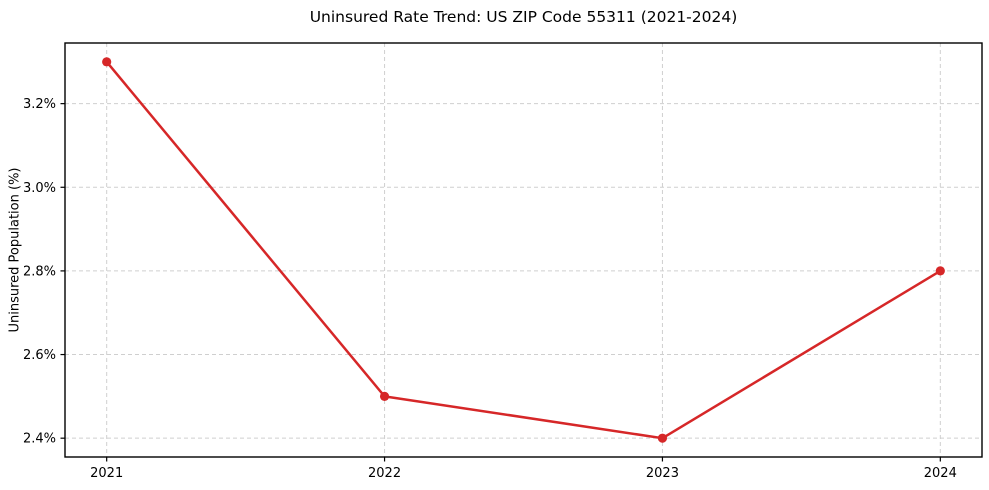 Image resolution: width=989 pixels, height=490 pixels. I want to click on y-tick-label: 2.6%, so click(39, 355).